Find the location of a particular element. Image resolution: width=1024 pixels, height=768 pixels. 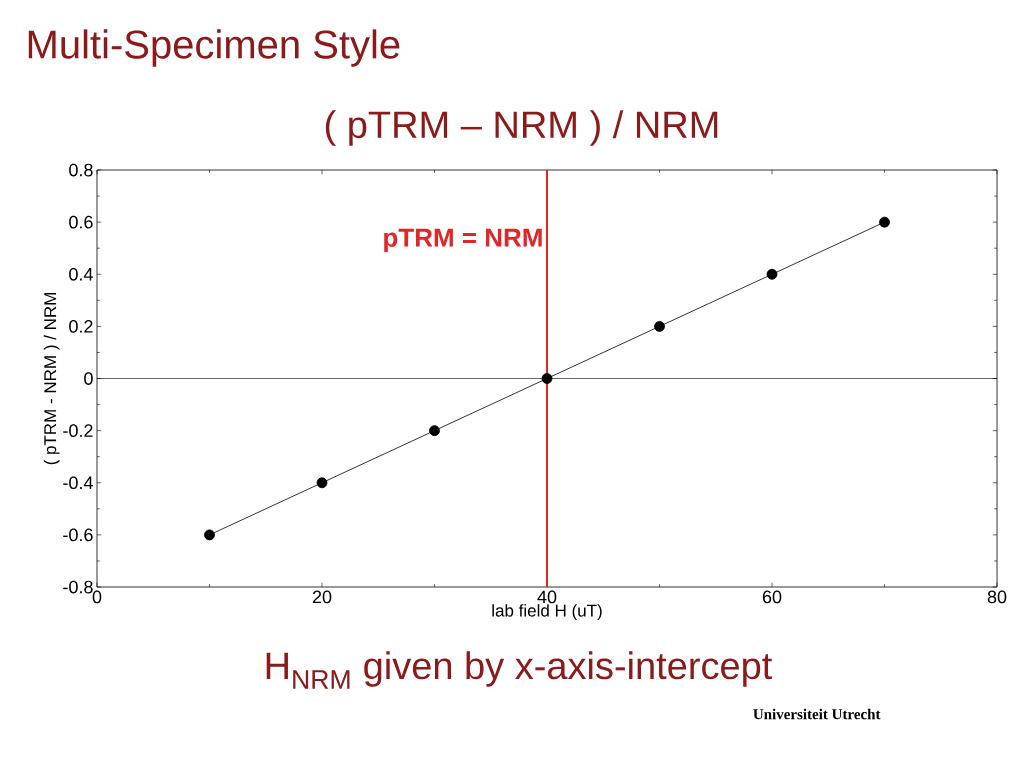

ref-line-label: pTRM = NRM is located at coordinates (463, 240).